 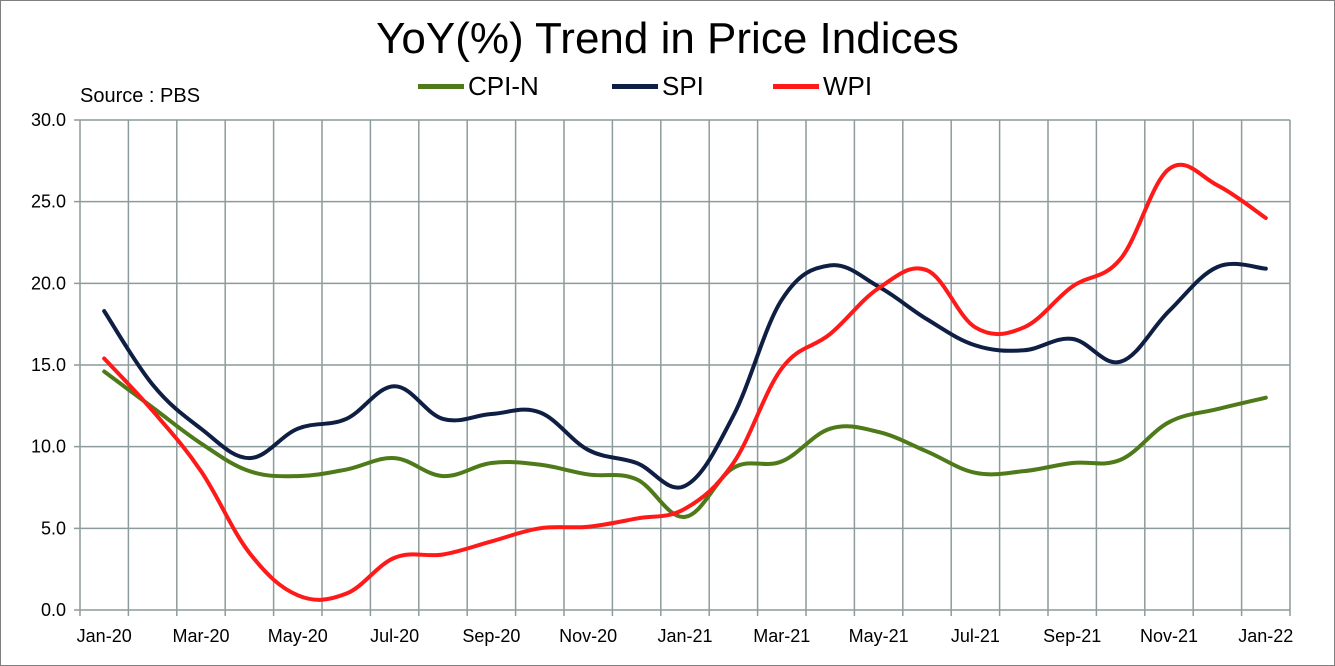 I want to click on y-tick-labels: 0.0 5.0 10.0 15.0 20.0 25.0 30.0, so click(x=48, y=365).